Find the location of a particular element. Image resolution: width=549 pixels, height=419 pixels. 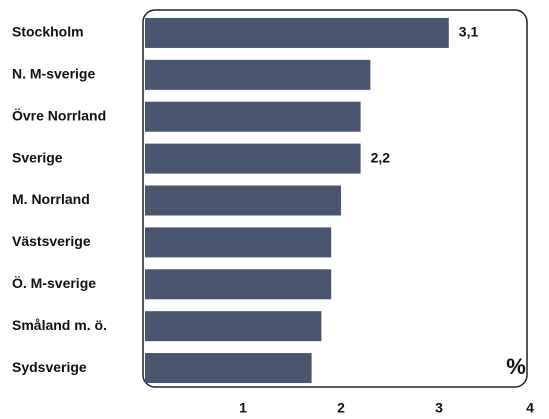

y-tick-label: Sverige is located at coordinates (37, 157).